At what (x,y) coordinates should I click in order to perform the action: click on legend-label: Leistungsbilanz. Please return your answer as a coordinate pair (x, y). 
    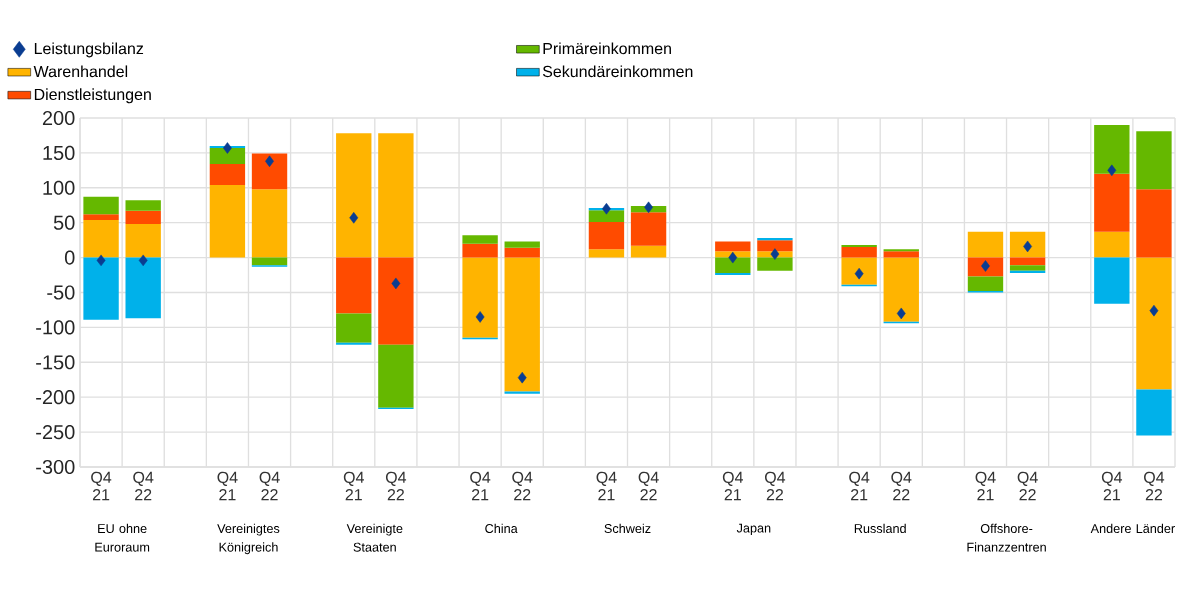
    Looking at the image, I should click on (89, 50).